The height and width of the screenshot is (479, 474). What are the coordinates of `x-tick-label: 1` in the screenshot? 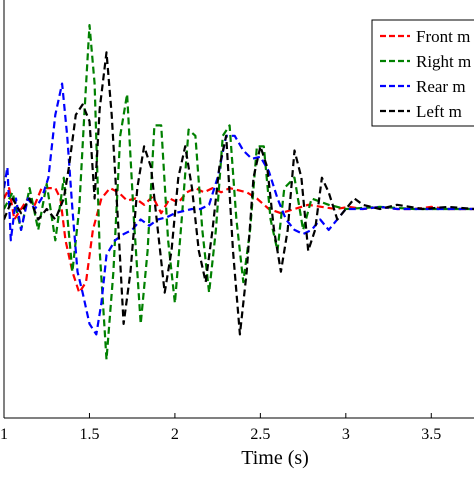 It's located at (4, 434).